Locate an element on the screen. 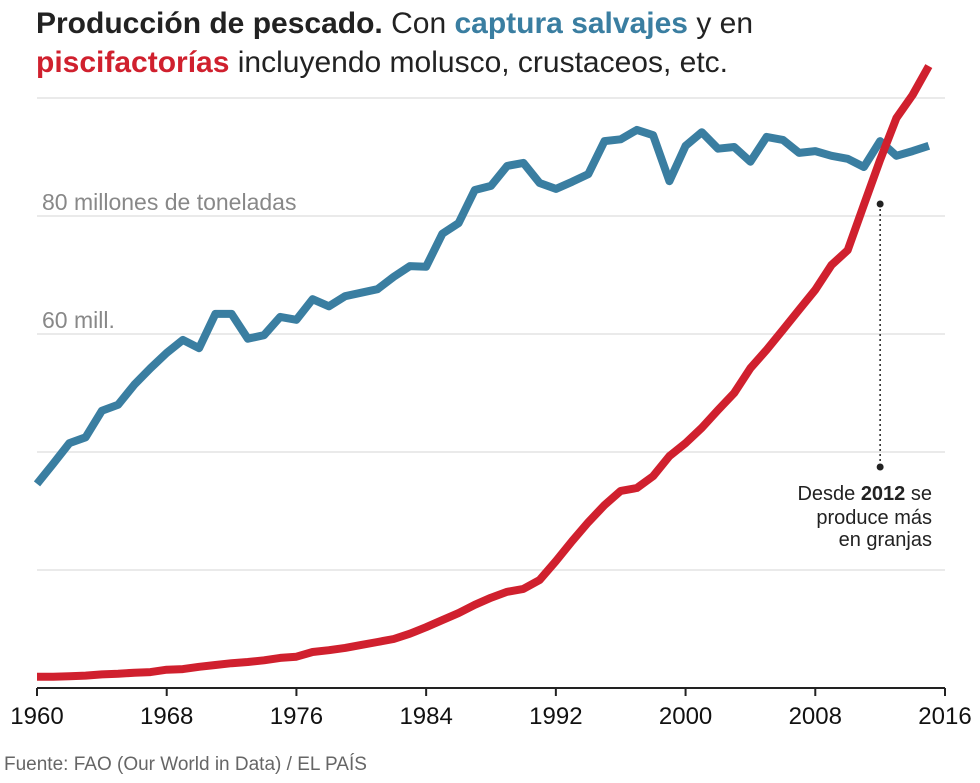 This screenshot has height=783, width=980. title-part: y en is located at coordinates (724, 23).